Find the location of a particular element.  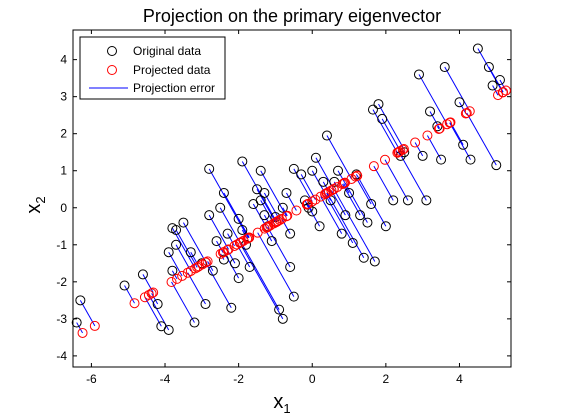

x-tick-label: 2 is located at coordinates (386, 379).